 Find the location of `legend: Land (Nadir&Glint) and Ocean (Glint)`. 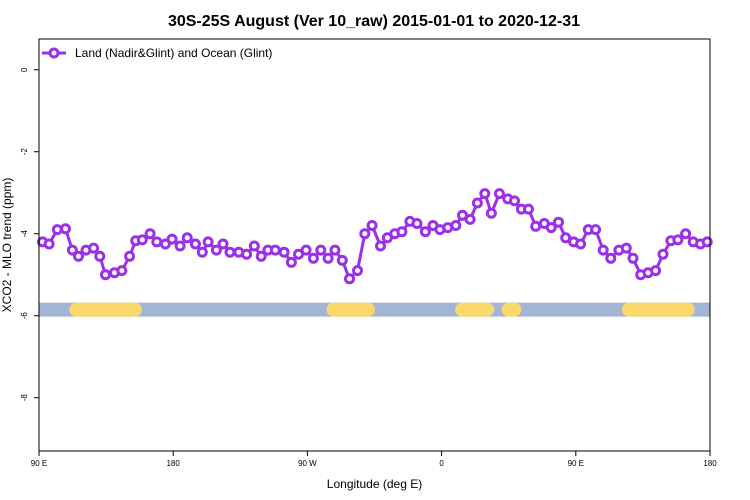

legend: Land (Nadir&Glint) and Ocean (Glint) is located at coordinates (157, 53).